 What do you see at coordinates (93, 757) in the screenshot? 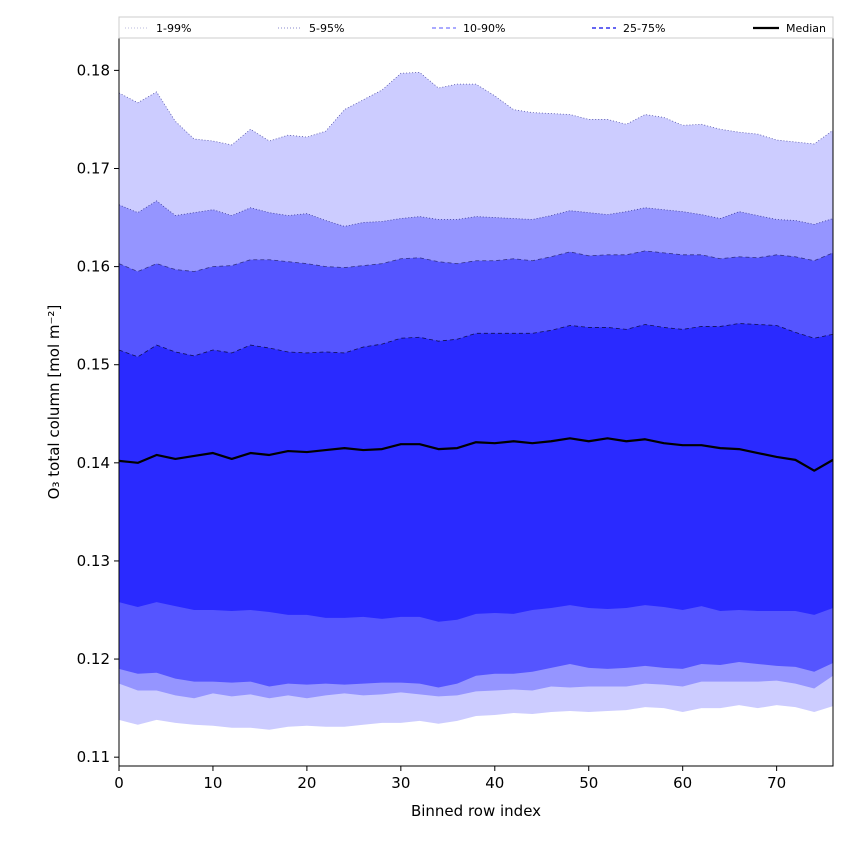
I see `y-tick-label: 0.11` at bounding box center [93, 757].